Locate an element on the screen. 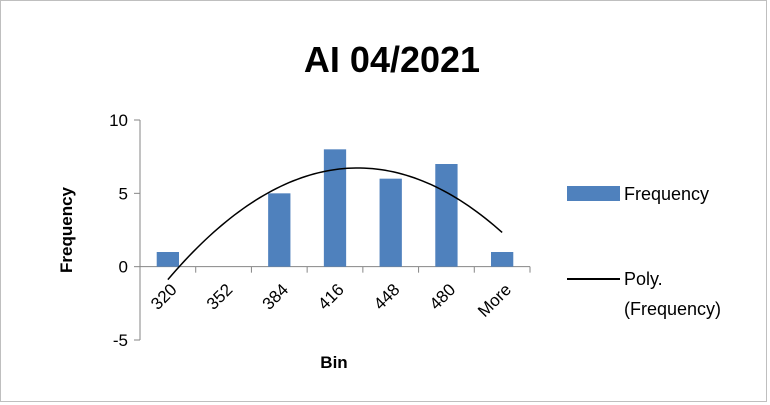  trendline-path is located at coordinates (335, 224).